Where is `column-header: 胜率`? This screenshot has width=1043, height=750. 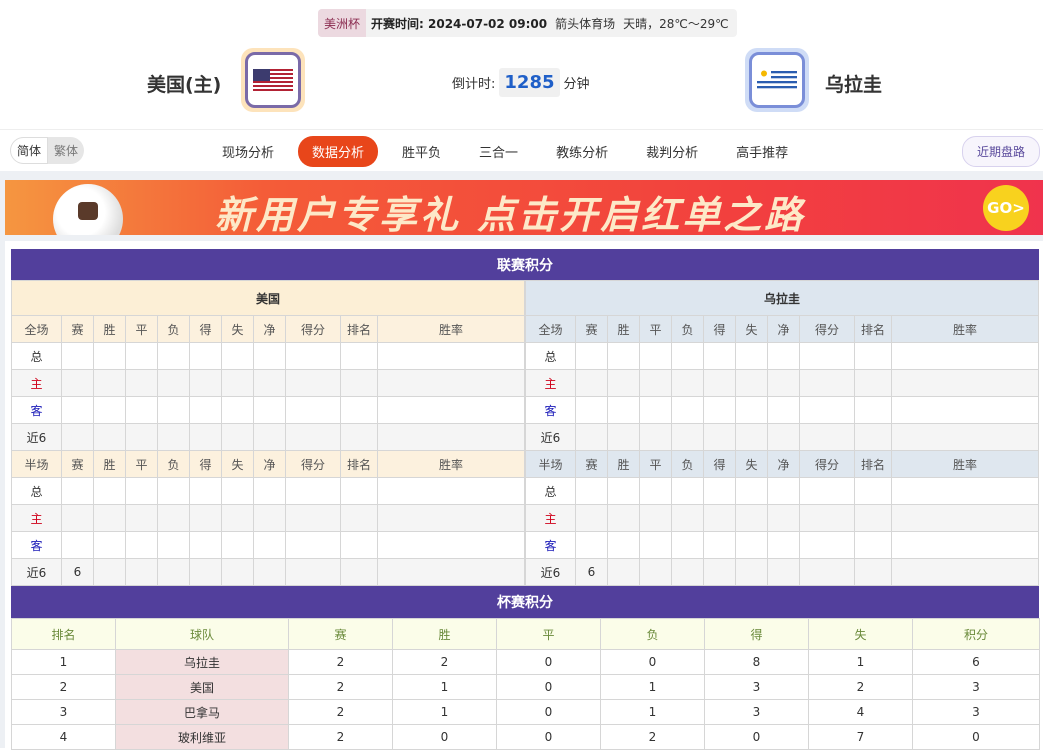 column-header: 胜率 is located at coordinates (451, 464).